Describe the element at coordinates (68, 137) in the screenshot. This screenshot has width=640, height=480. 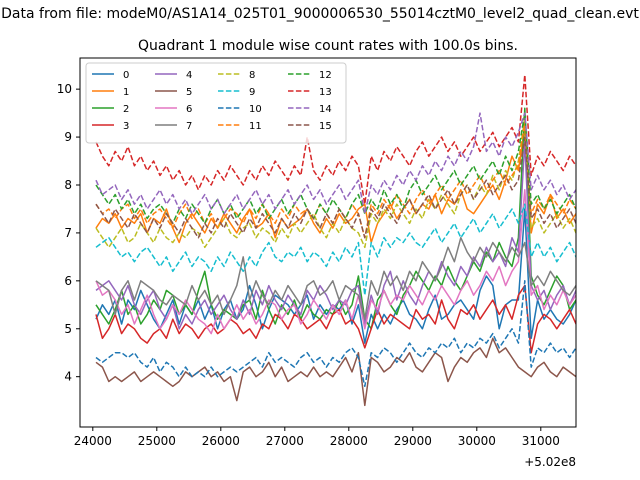
I see `y-tick-label: 9` at that location.